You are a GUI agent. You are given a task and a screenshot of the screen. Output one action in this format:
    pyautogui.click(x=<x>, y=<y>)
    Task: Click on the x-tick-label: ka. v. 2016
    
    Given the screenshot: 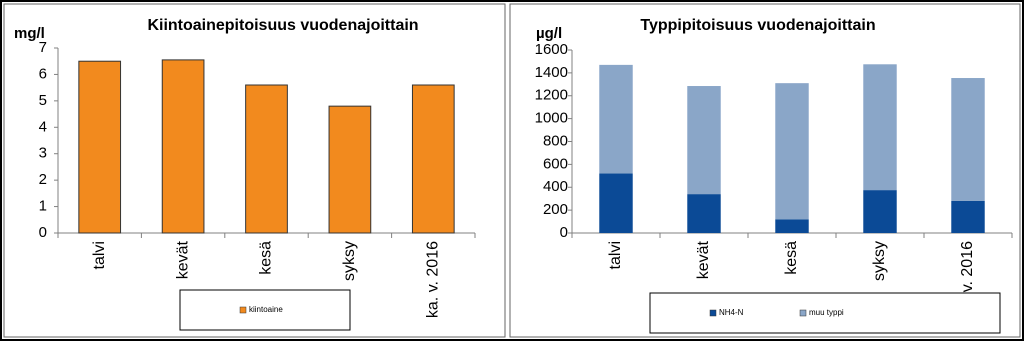 What is the action you would take?
    pyautogui.click(x=433, y=279)
    